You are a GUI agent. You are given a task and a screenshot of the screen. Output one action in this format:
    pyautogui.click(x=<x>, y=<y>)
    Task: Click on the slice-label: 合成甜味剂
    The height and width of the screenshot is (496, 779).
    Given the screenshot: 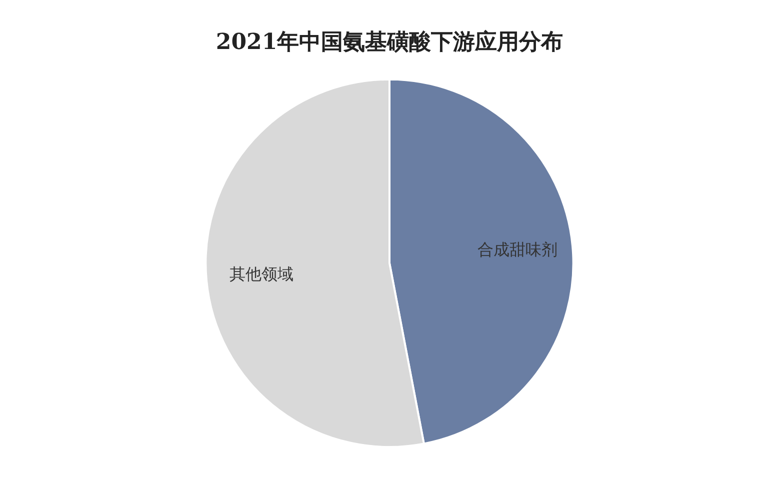 What is the action you would take?
    pyautogui.click(x=518, y=250)
    